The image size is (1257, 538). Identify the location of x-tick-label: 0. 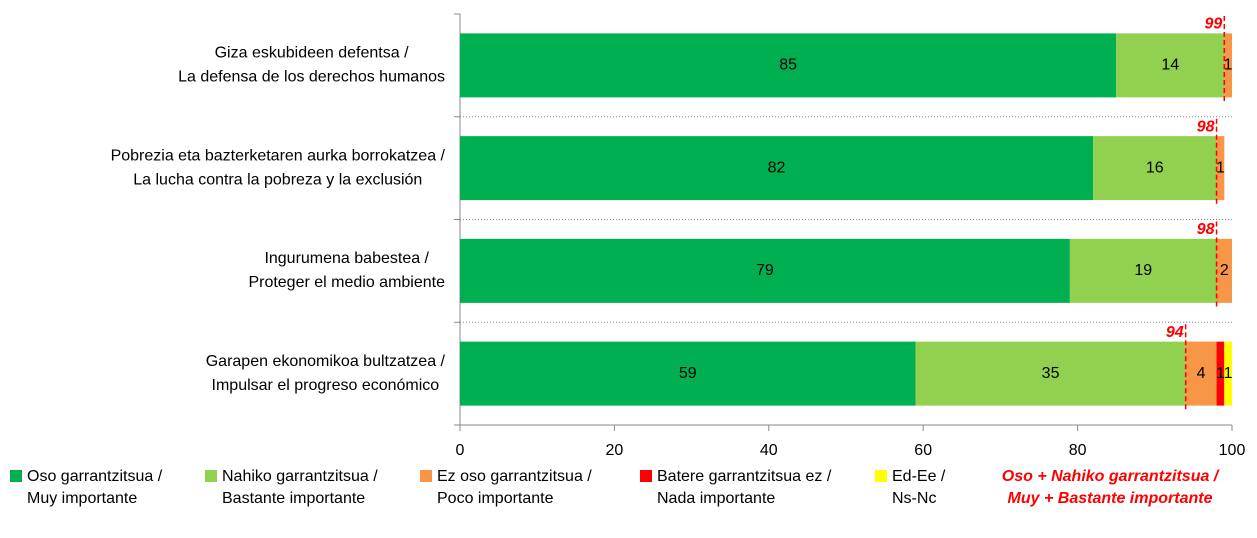
(460, 450).